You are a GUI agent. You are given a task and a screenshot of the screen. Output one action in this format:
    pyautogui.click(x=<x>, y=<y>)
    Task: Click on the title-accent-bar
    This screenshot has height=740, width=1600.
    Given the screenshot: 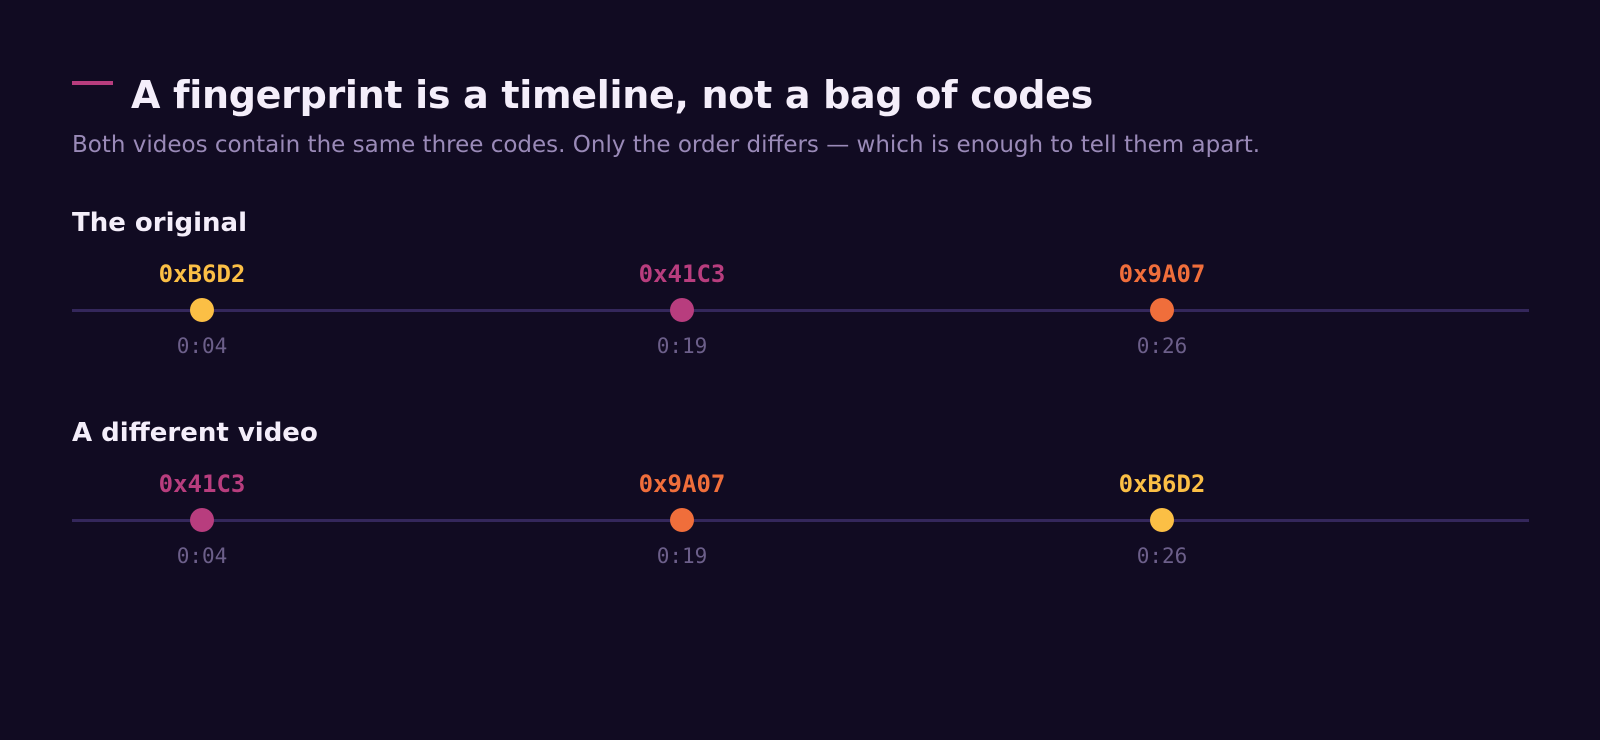 What is the action you would take?
    pyautogui.click(x=92, y=83)
    